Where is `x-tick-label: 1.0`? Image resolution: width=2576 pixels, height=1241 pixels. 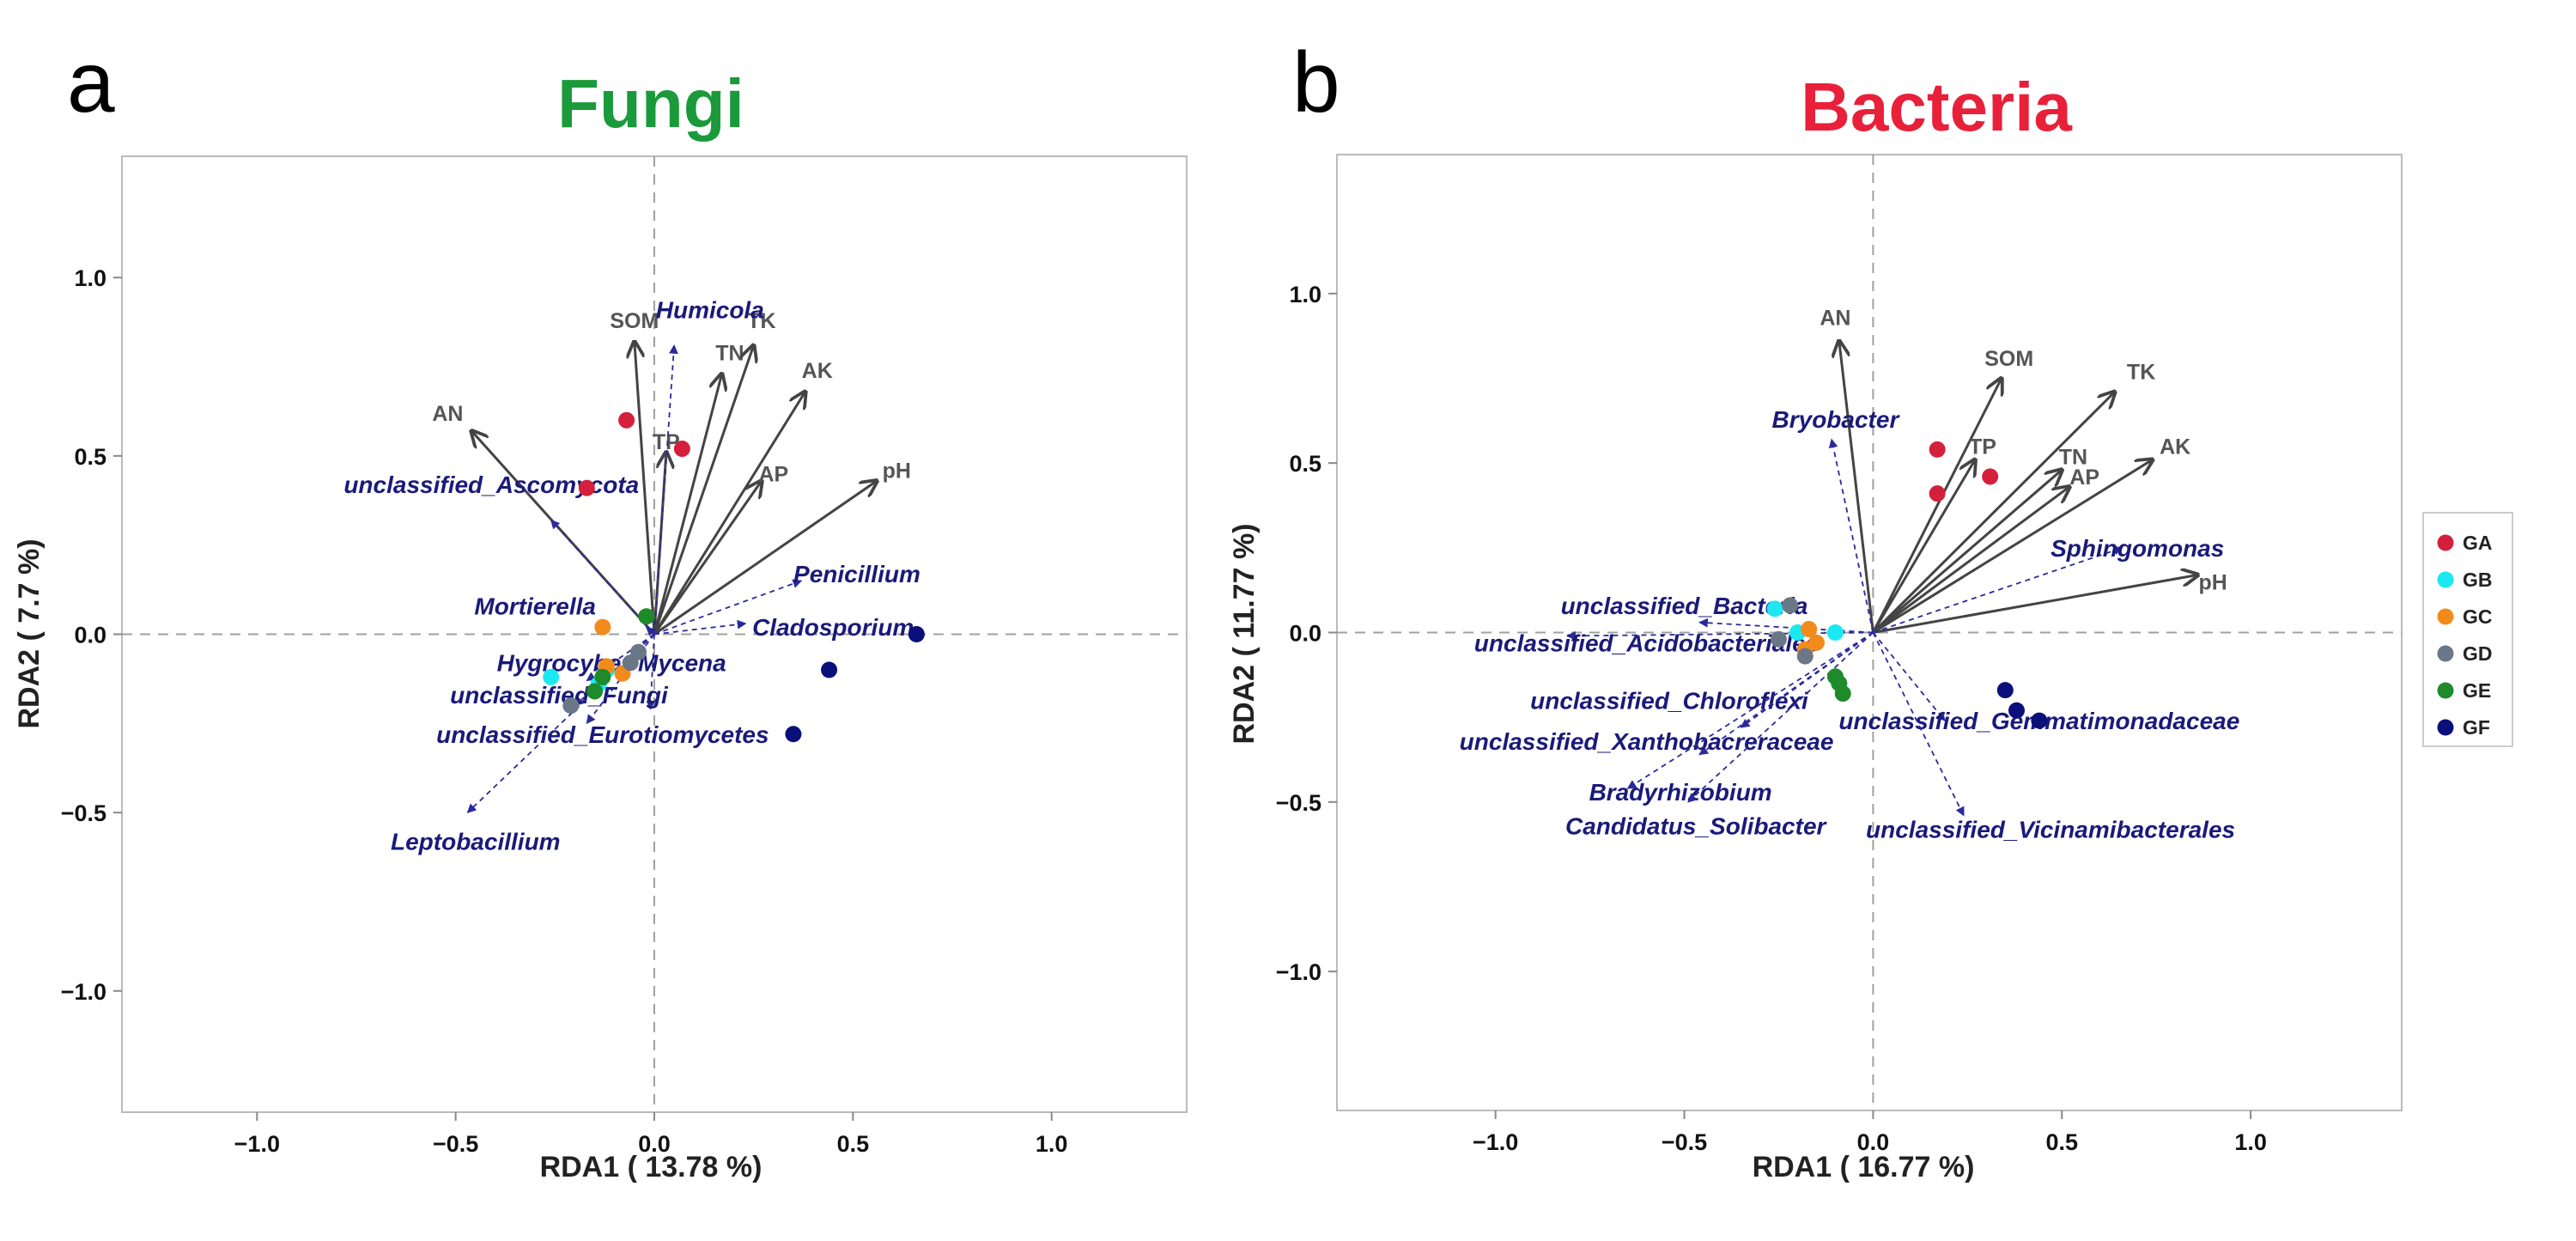
x-tick-label: 1.0 is located at coordinates (2251, 1142).